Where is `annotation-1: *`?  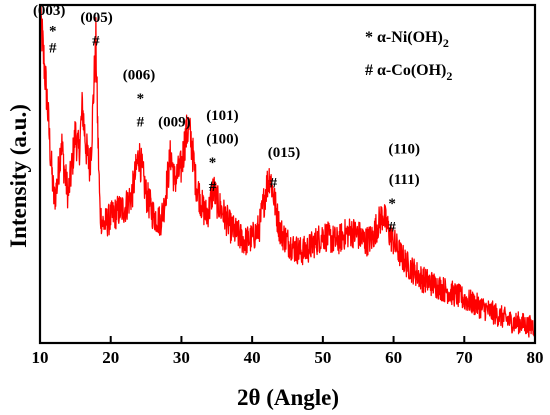
annotation-1: * is located at coordinates (53, 31).